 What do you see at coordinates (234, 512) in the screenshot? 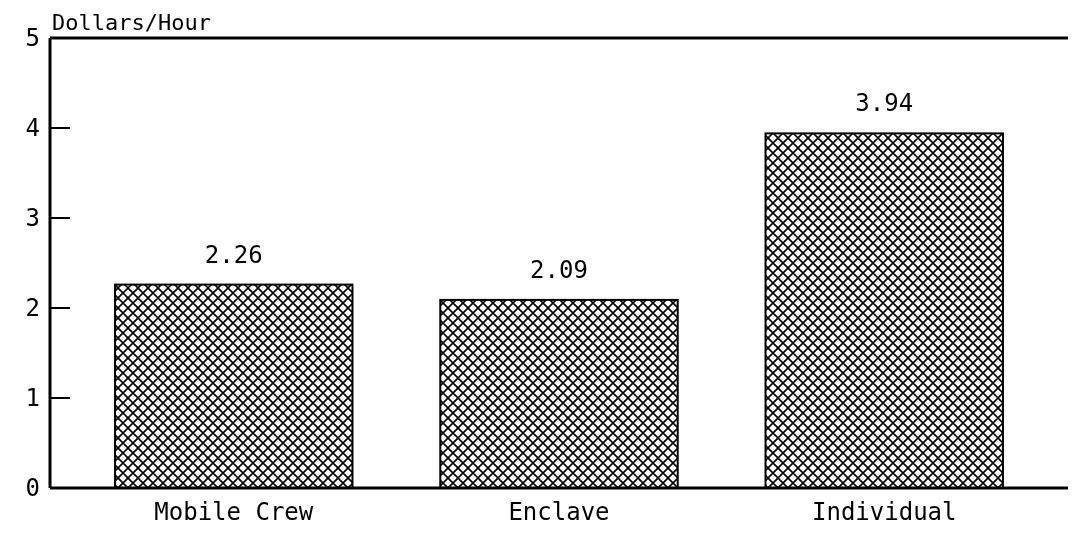
I see `x-tick-label: Mobile Crew` at bounding box center [234, 512].